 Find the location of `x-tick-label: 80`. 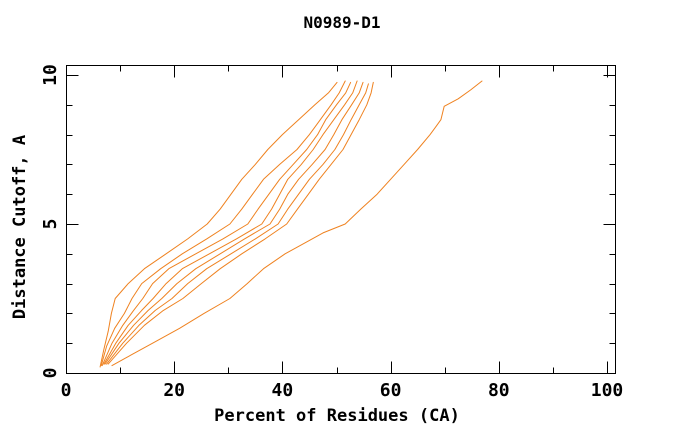

x-tick-label: 80 is located at coordinates (499, 390).